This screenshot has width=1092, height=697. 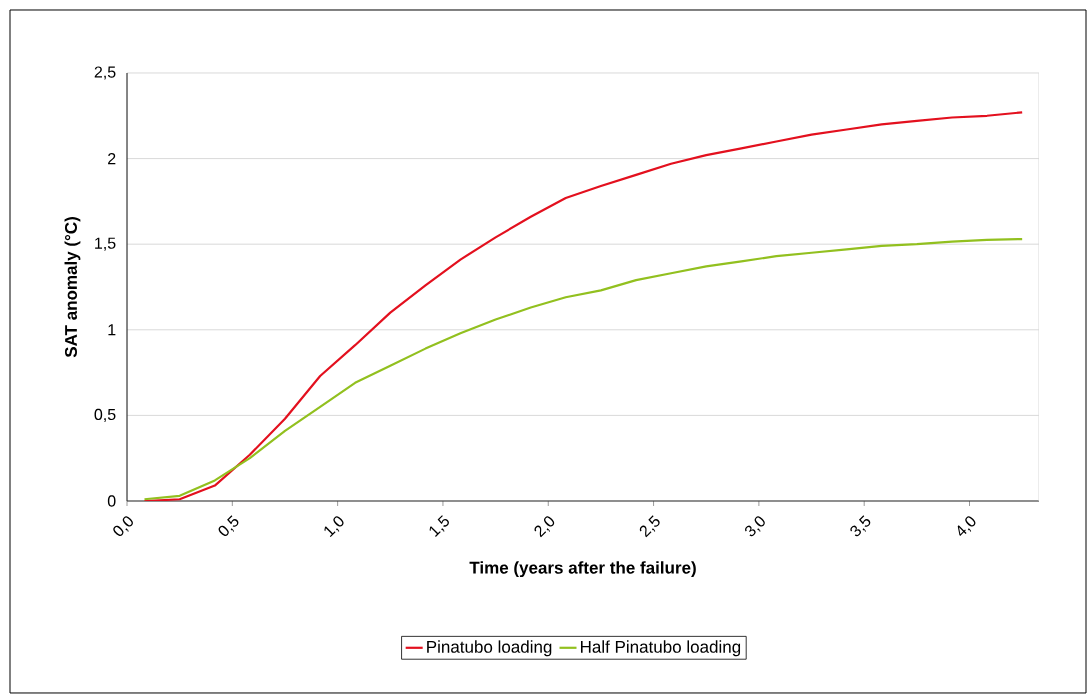 What do you see at coordinates (966, 526) in the screenshot?
I see `x-tick-label: 4,0` at bounding box center [966, 526].